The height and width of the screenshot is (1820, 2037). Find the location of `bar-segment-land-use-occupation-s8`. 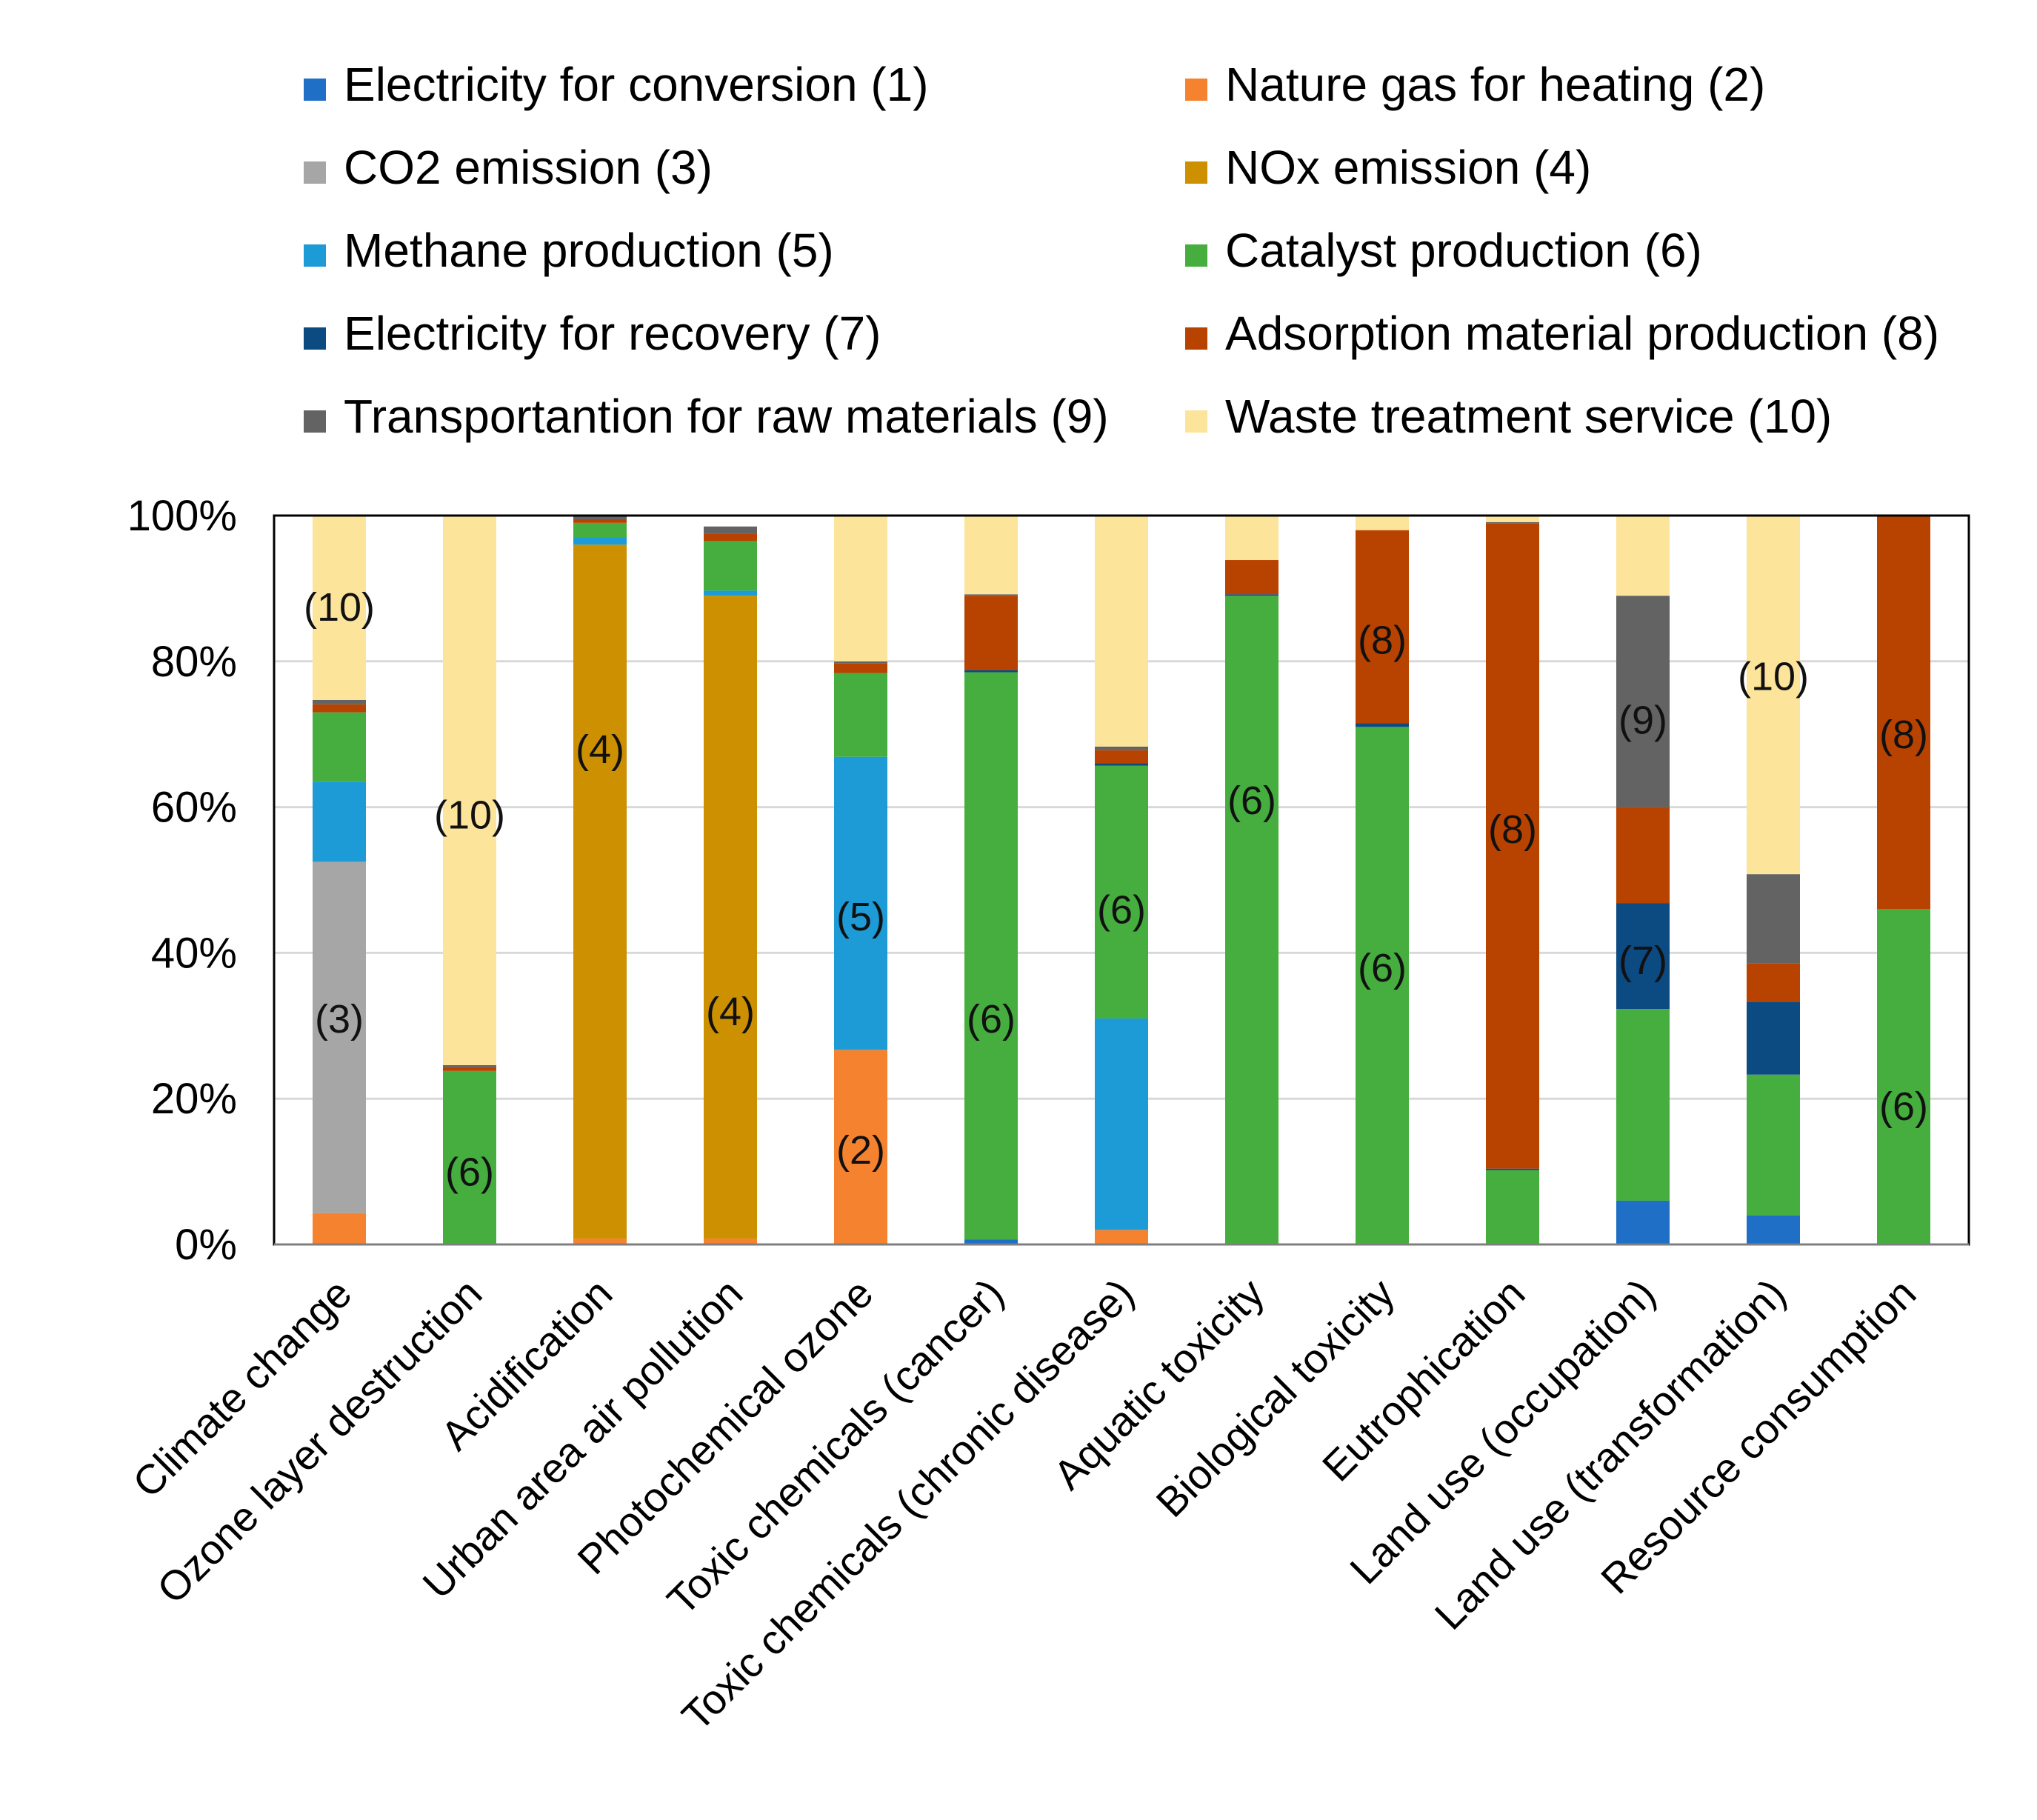

bar-segment-land-use-occupation-s8 is located at coordinates (1643, 856).